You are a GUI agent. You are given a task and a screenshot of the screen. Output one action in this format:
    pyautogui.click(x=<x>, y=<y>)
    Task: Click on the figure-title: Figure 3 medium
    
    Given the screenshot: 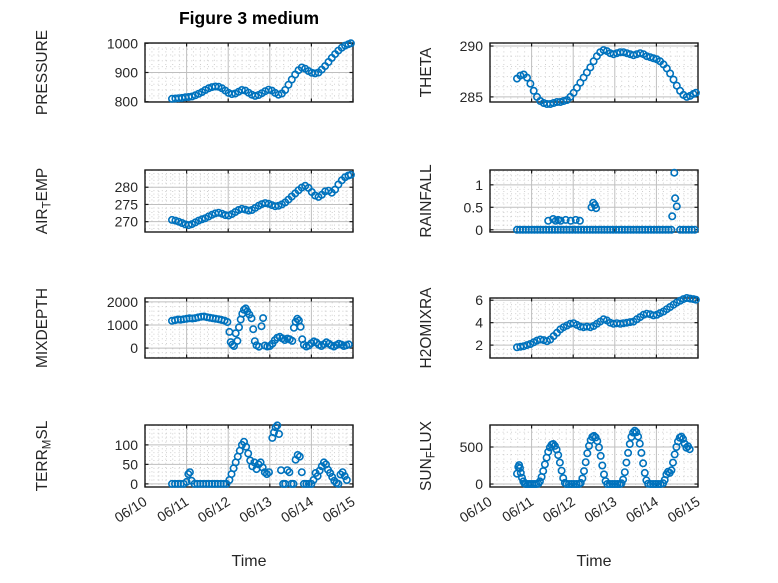 What is the action you would take?
    pyautogui.click(x=249, y=18)
    